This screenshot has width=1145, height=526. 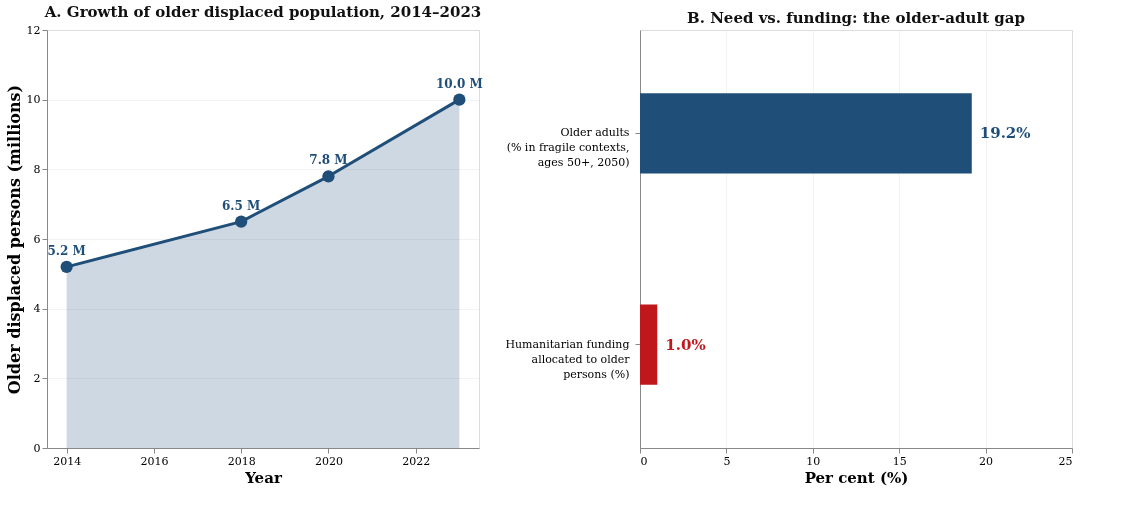 I want to click on x-tick-label: 0, so click(x=644, y=461).